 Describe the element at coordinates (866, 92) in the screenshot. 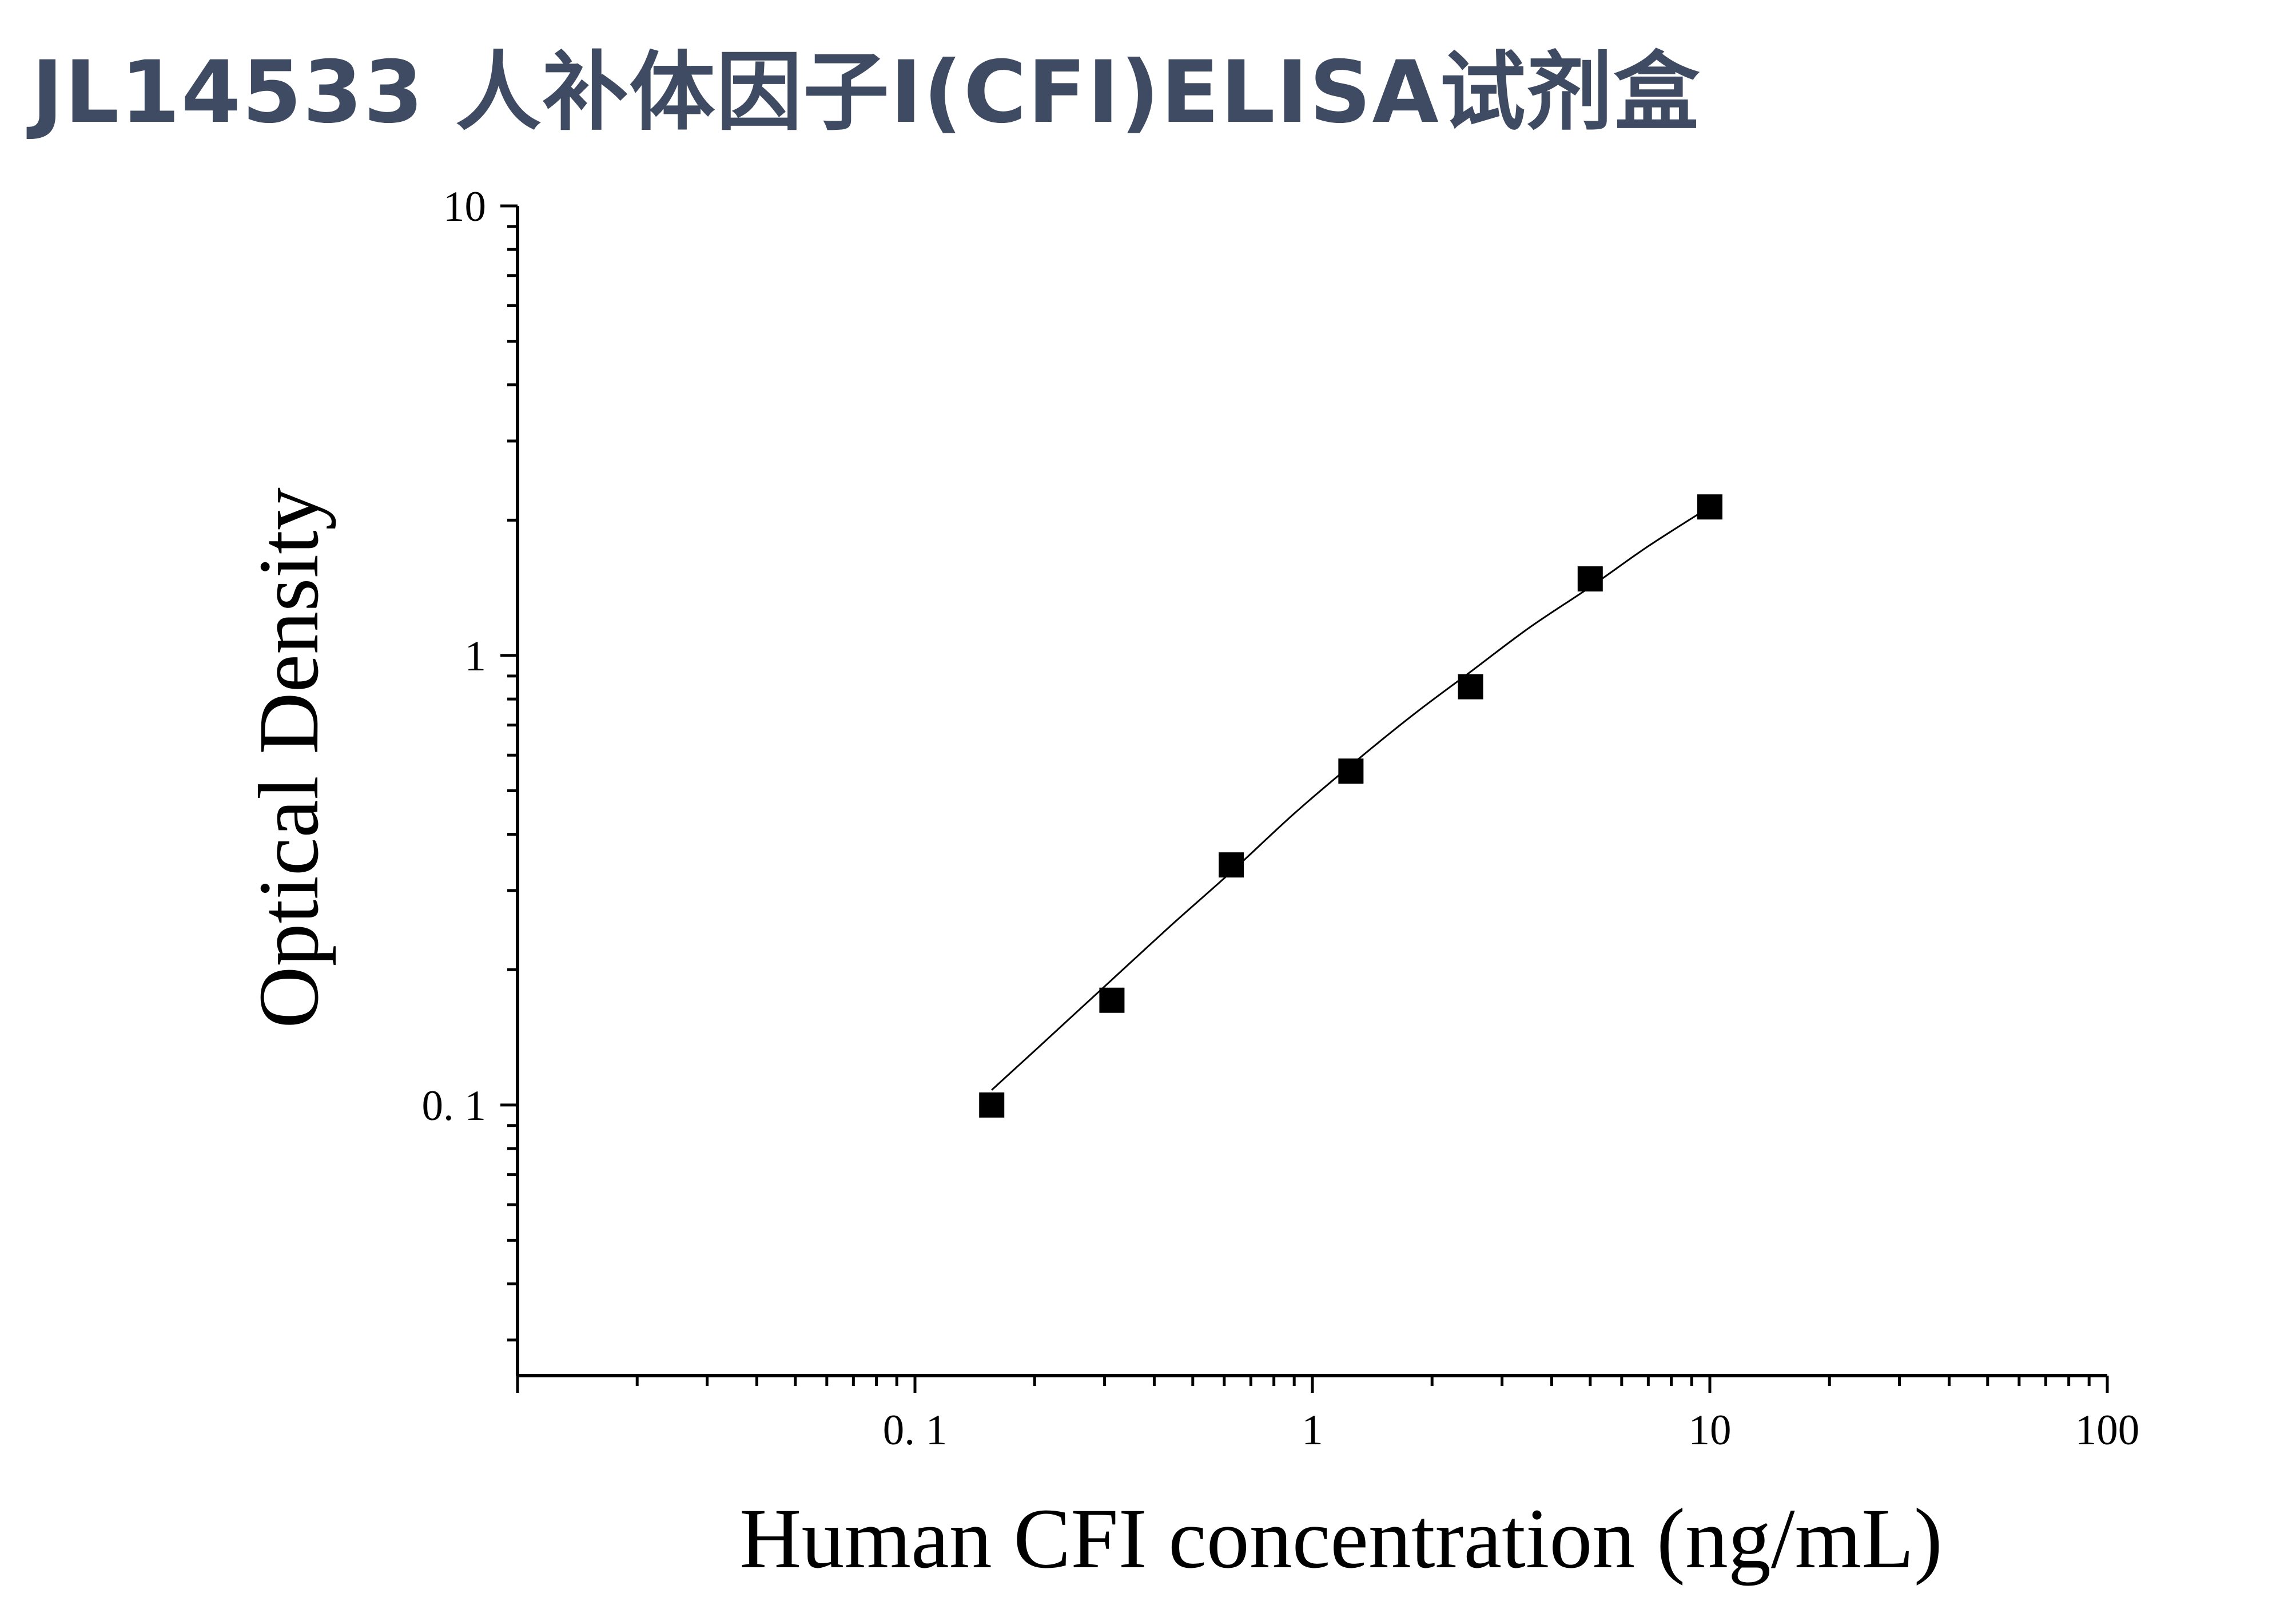

I see `page-title: JL14533 人补体因子I(CFI)ELISA试剂盒` at that location.